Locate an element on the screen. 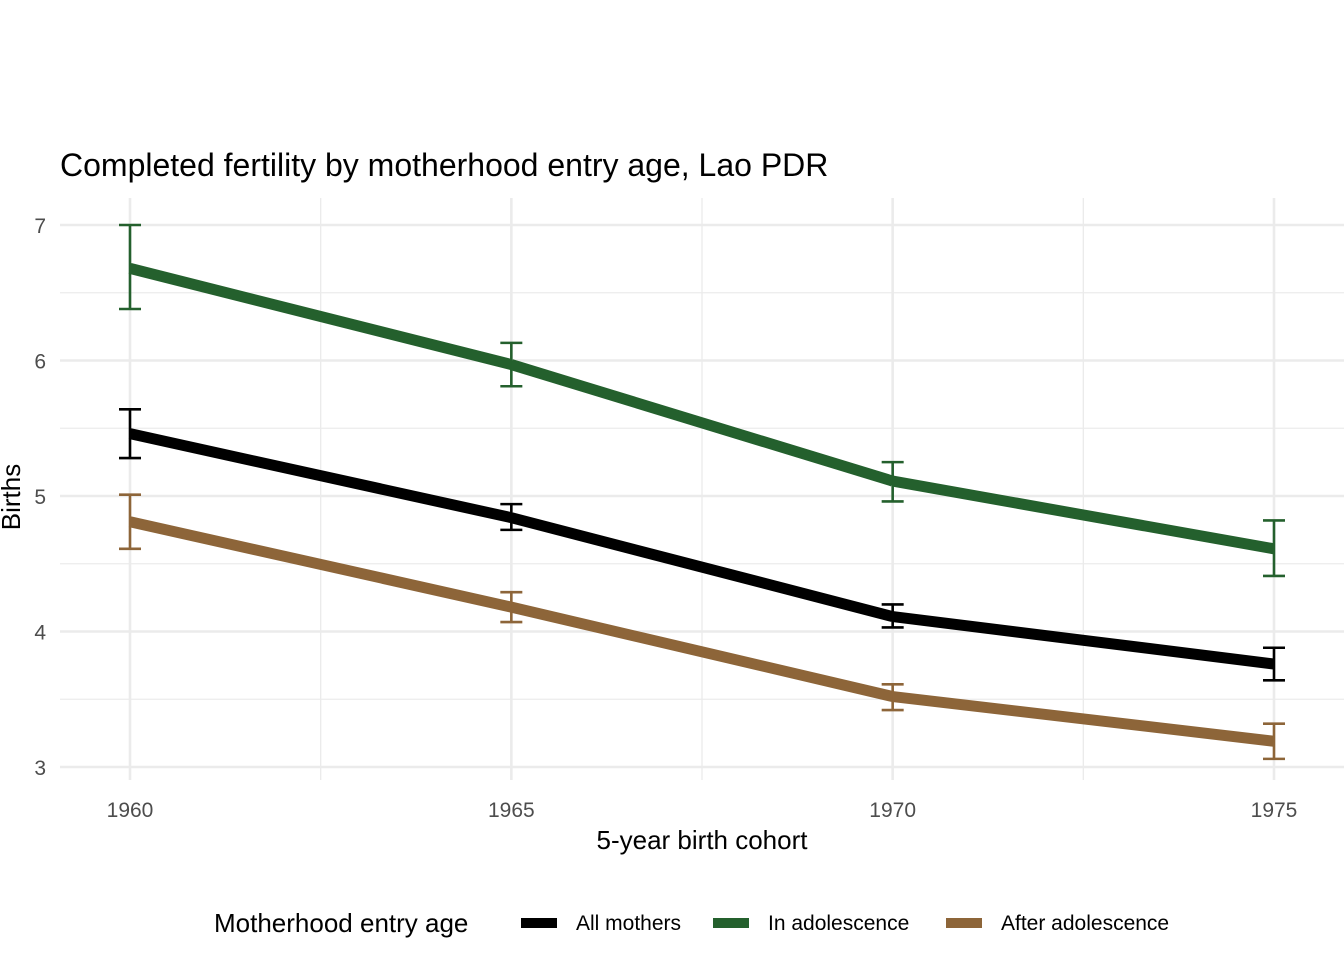 The image size is (1344, 960). x-tick-label: 1960 is located at coordinates (130, 810).